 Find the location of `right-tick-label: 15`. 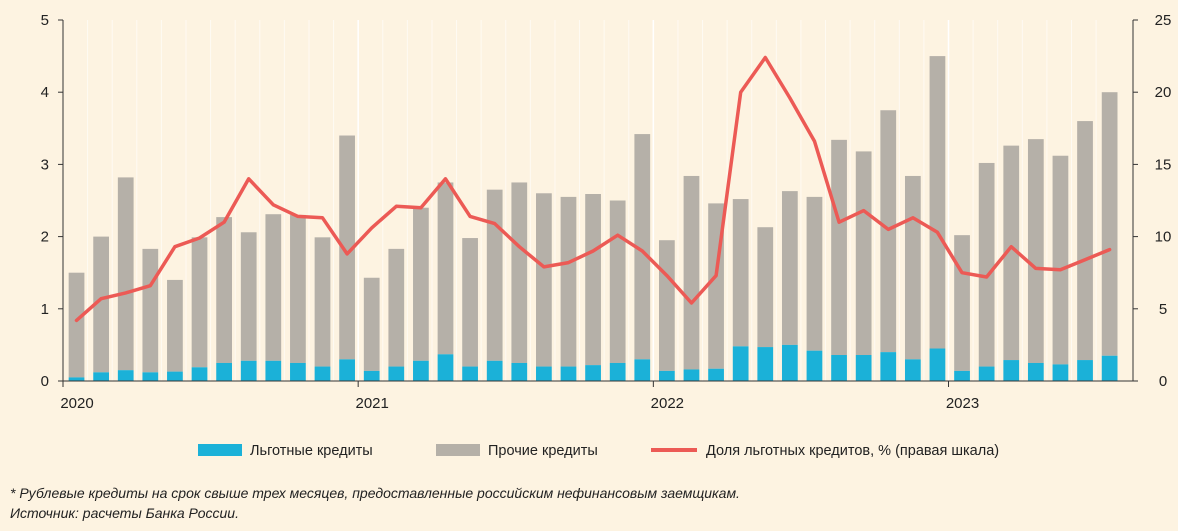

right-tick-label: 15 is located at coordinates (1163, 164).